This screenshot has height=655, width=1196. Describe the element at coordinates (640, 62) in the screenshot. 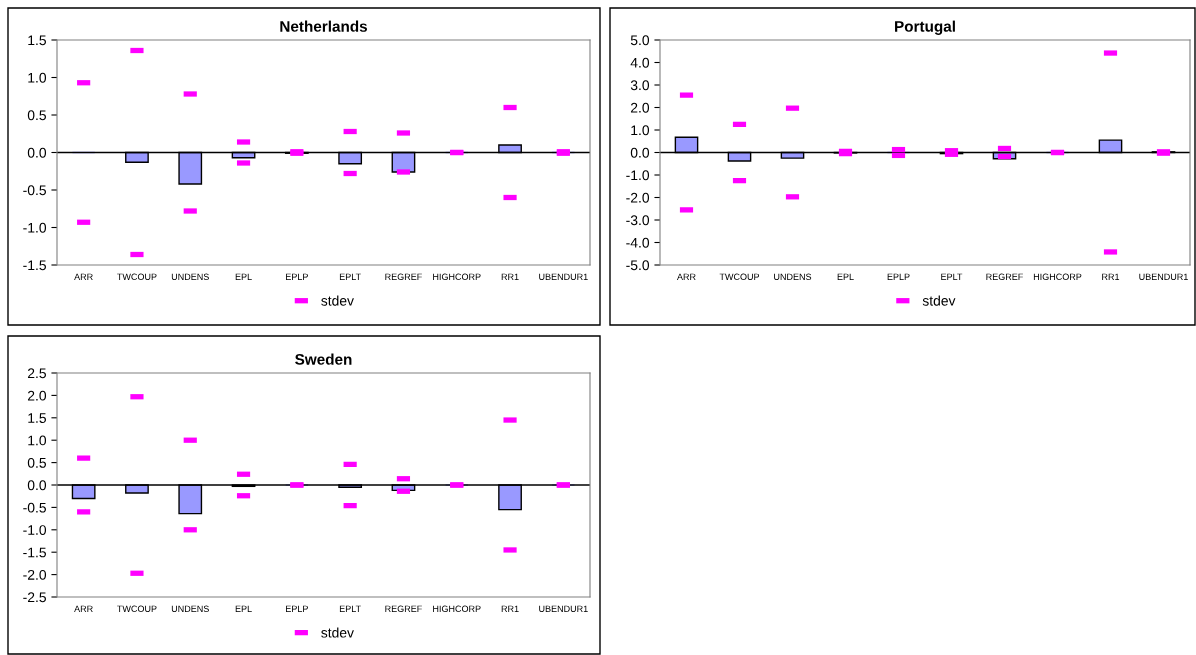

I see `y-tick-label: 4.0` at that location.